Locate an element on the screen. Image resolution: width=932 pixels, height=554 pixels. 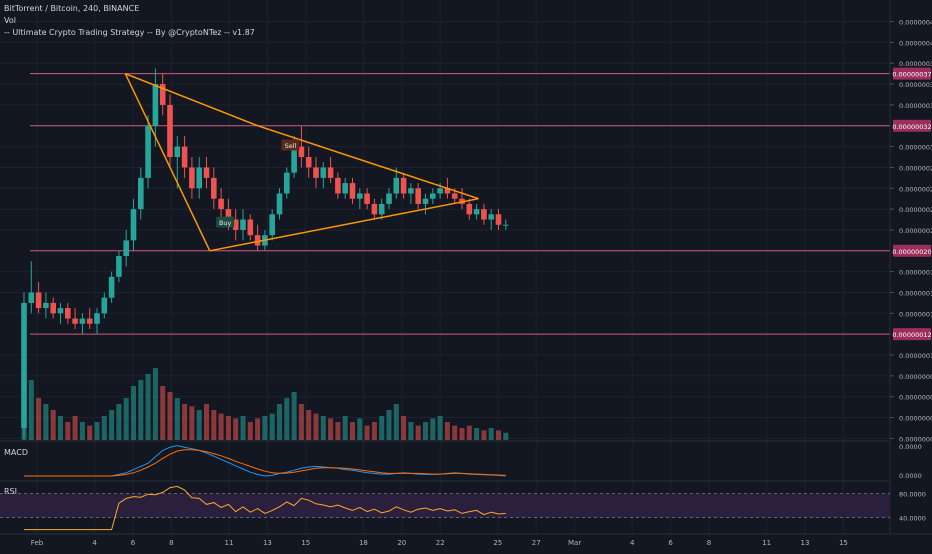
time-tick-label: 8 is located at coordinates (171, 543).